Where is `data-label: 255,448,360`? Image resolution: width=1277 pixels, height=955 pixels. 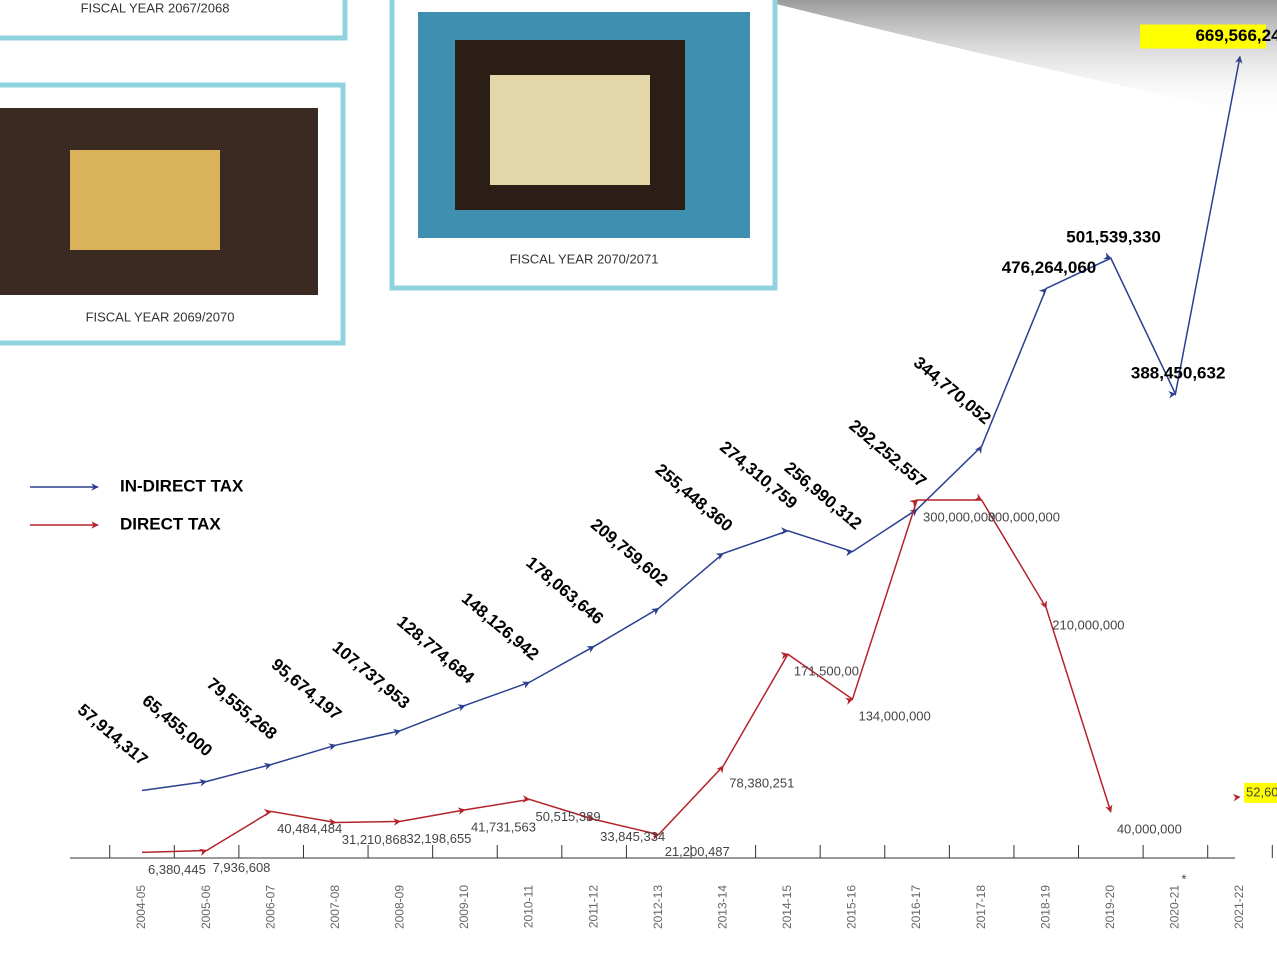
data-label: 255,448,360 is located at coordinates (694, 497).